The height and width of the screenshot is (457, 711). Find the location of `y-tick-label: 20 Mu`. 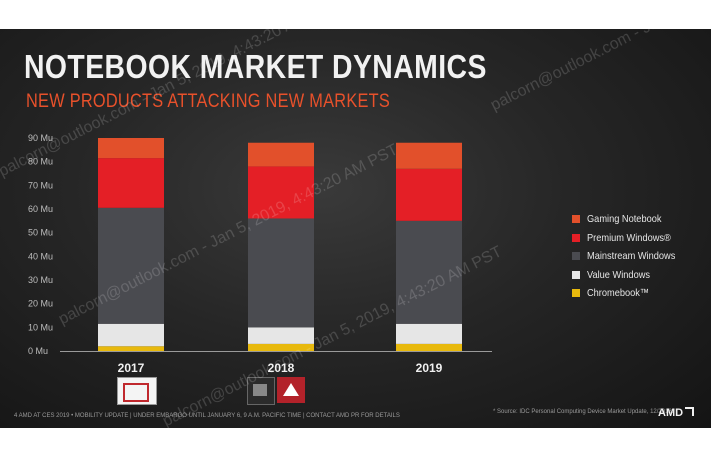

y-tick-label: 20 Mu is located at coordinates (40, 304).